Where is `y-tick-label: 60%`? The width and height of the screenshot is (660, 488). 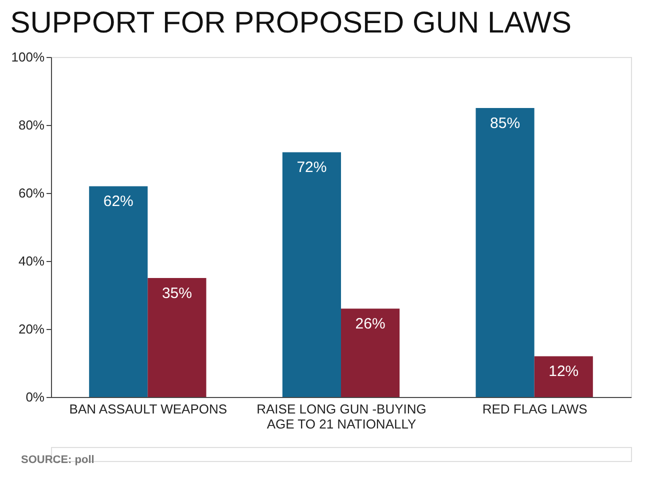
y-tick-label: 60% is located at coordinates (31, 193).